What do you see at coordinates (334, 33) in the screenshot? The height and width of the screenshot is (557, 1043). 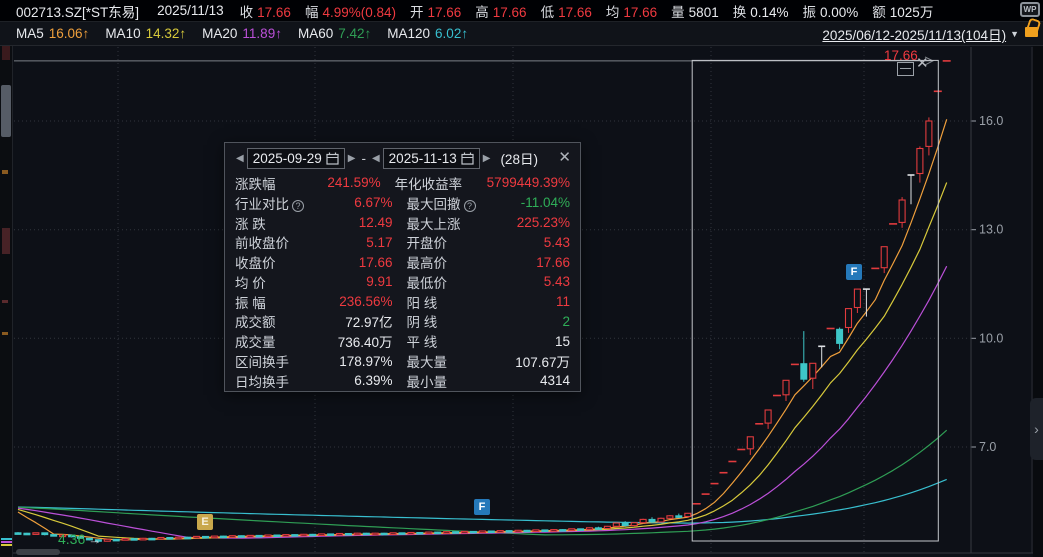 I see `ma-legend-item: MA60 7.42↑` at bounding box center [334, 33].